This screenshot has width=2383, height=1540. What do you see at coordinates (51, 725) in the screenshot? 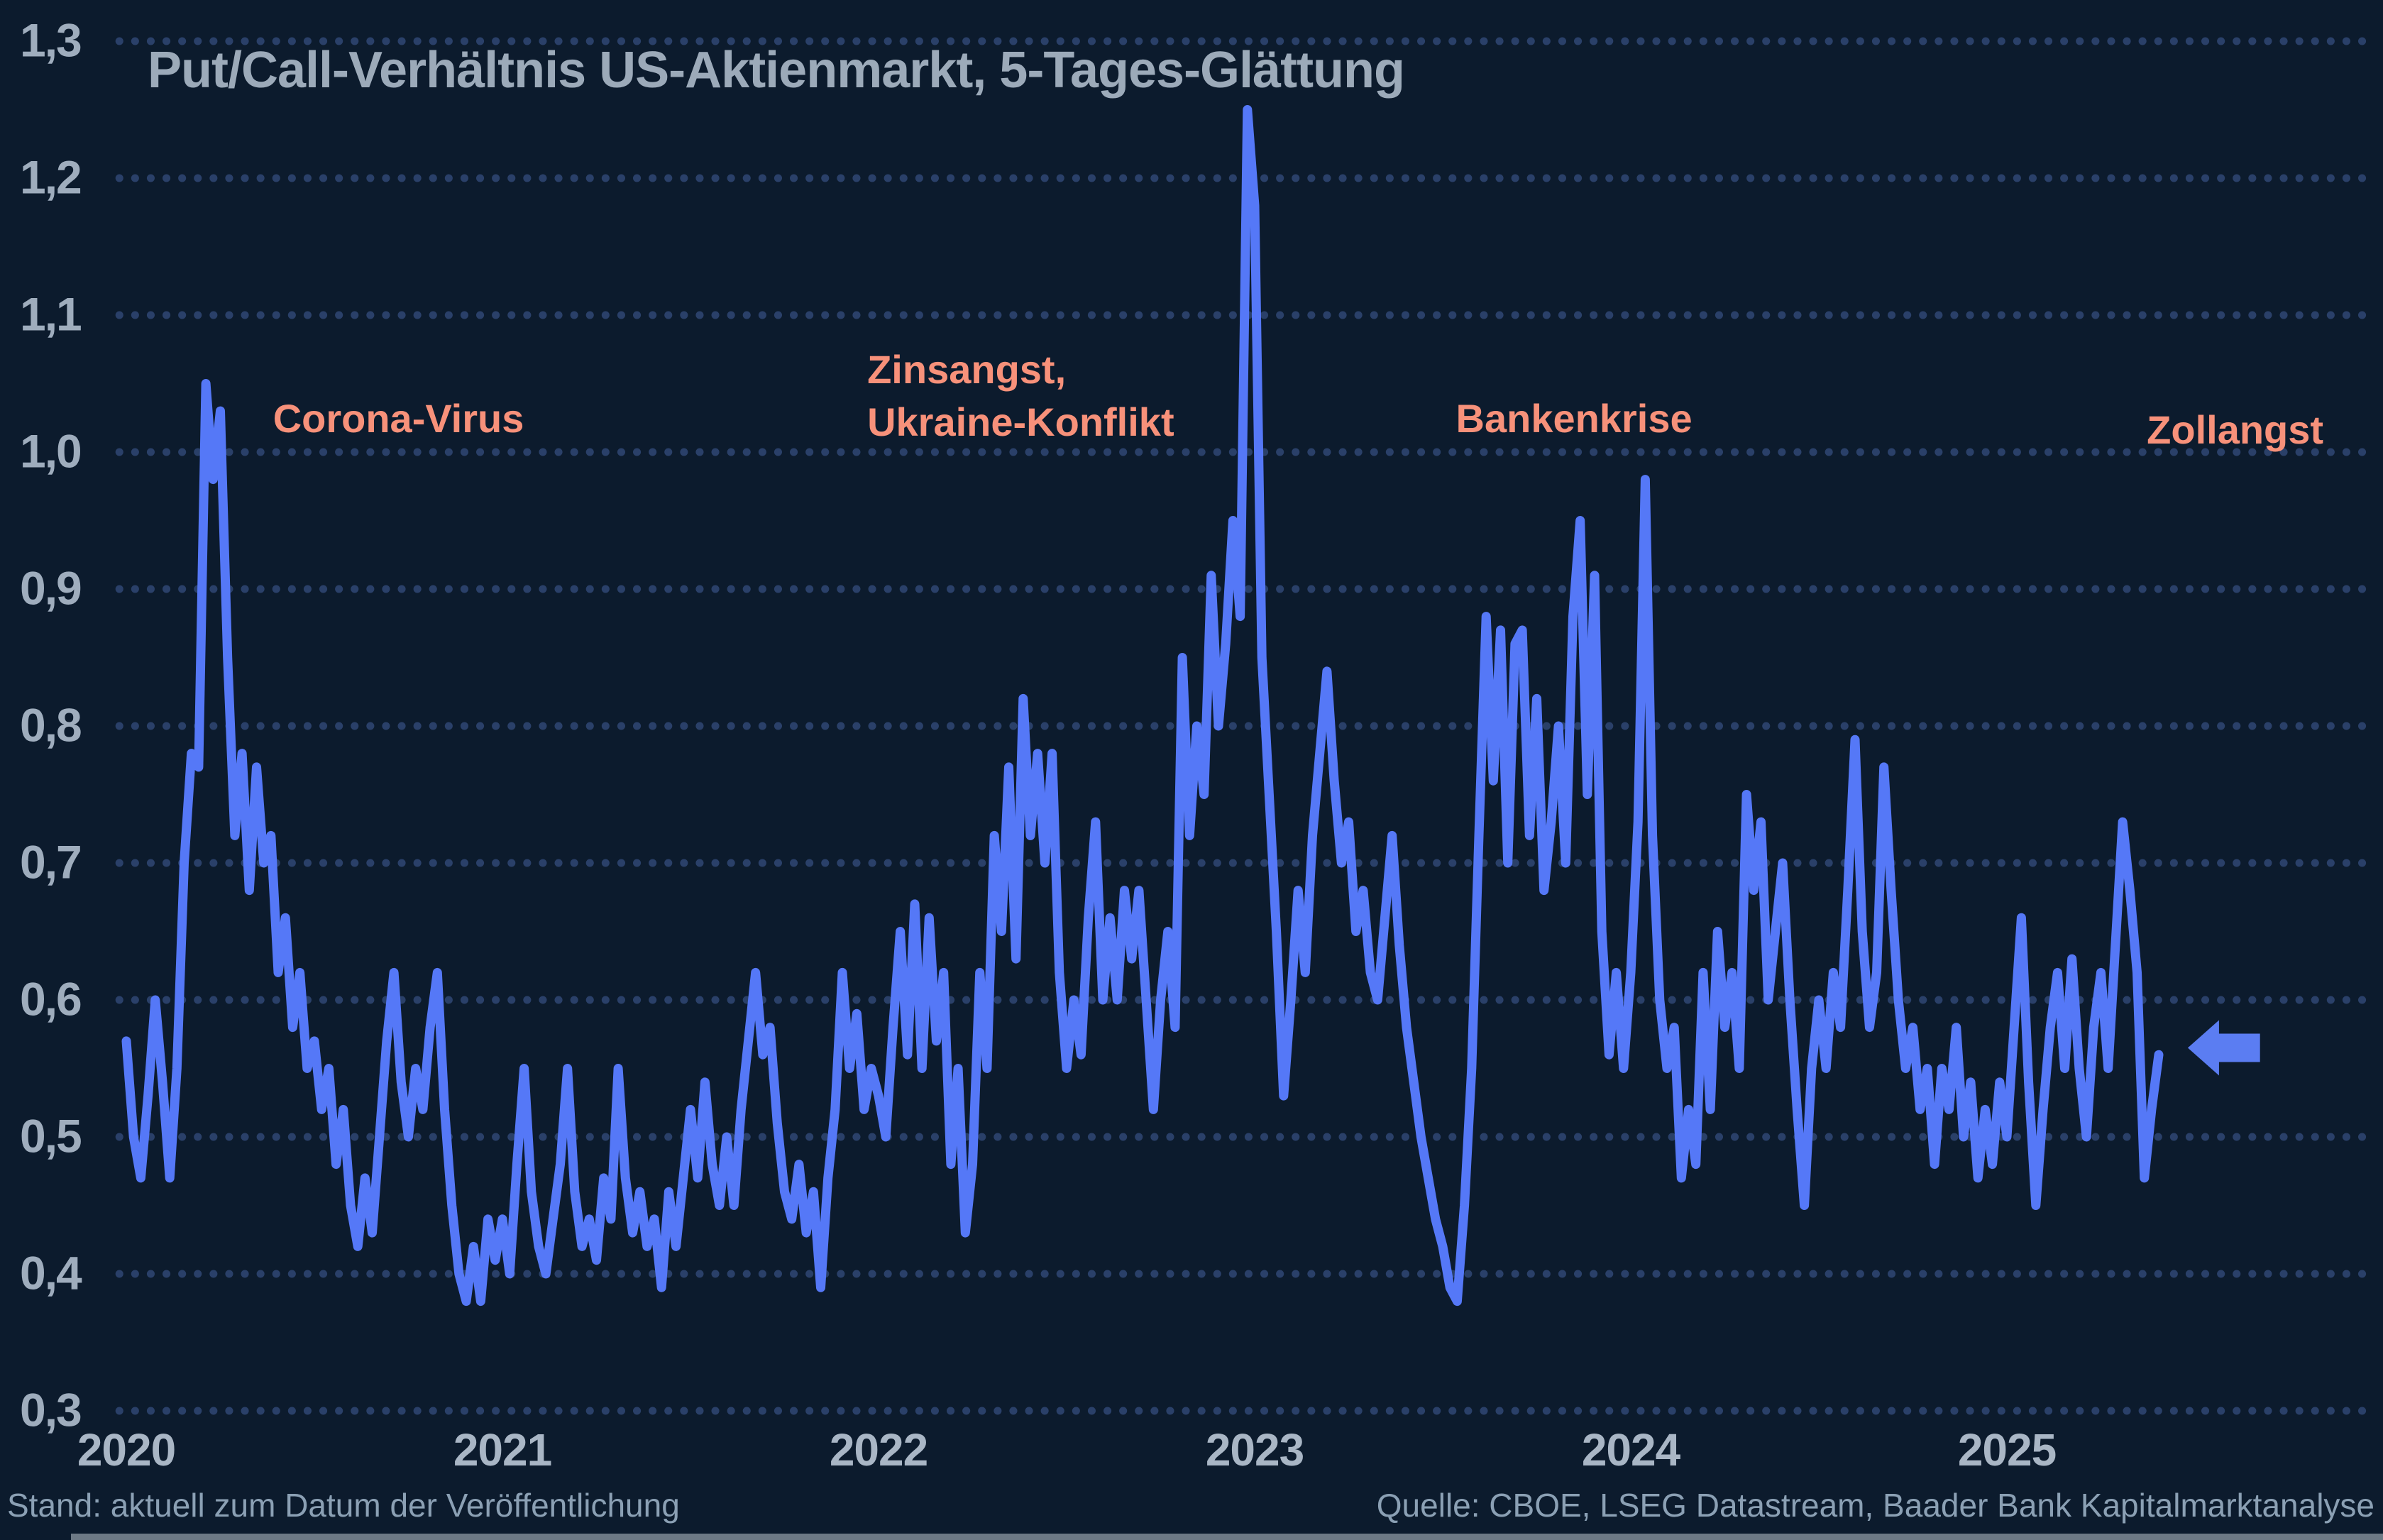
I see `y-tick-label-0-8: 0,8` at bounding box center [51, 725].